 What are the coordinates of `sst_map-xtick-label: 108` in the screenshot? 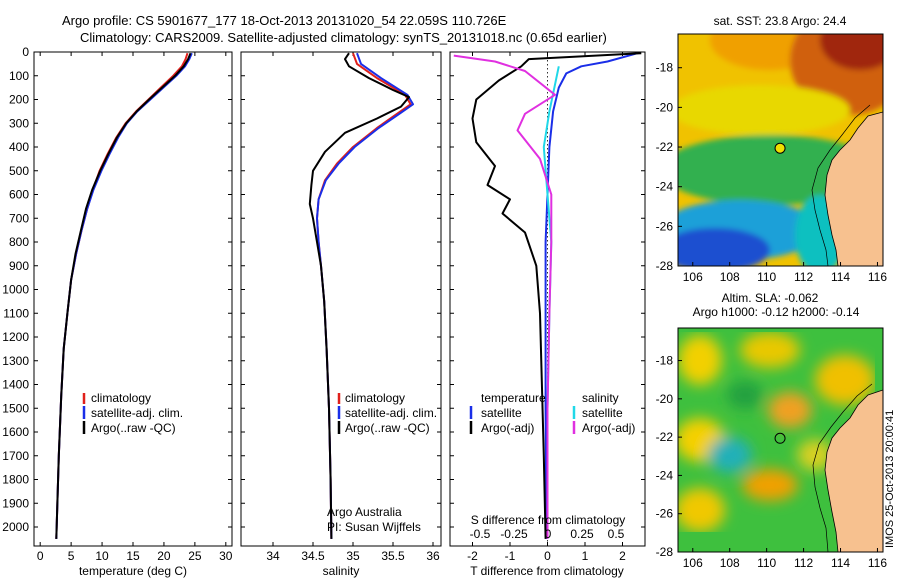 It's located at (730, 277).